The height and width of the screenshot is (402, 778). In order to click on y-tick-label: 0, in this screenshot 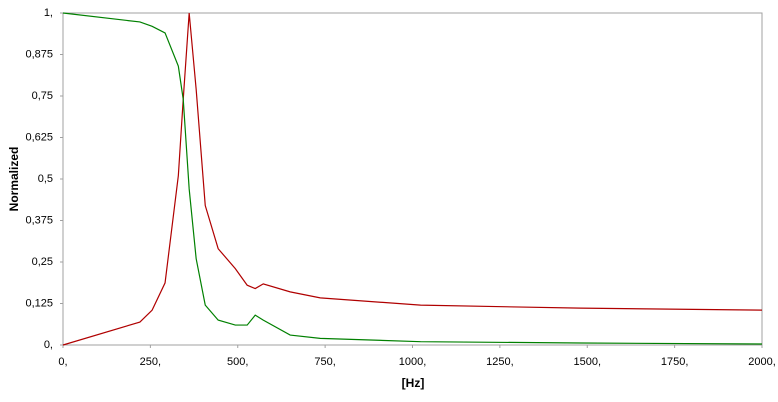, I will do `click(48, 345)`.